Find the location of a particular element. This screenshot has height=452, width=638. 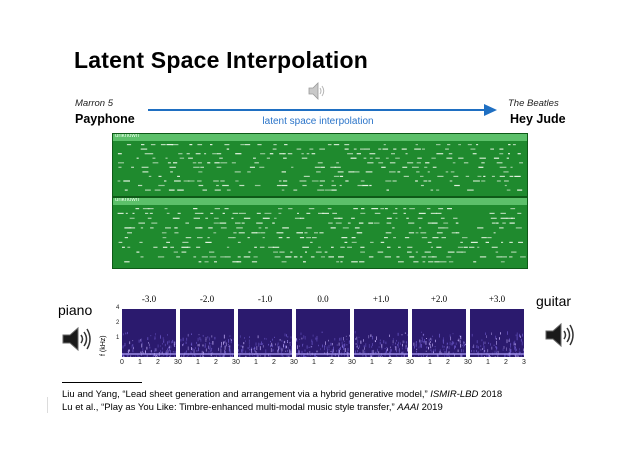

x-tick: 2 is located at coordinates (332, 362).